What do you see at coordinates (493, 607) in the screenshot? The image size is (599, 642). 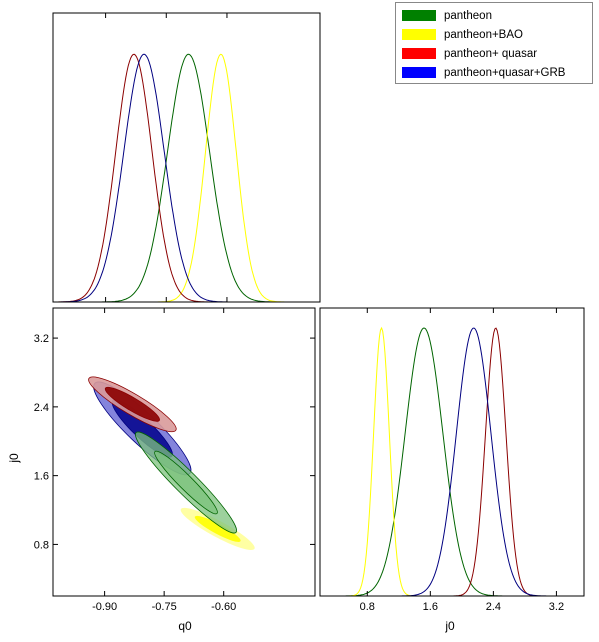 I see `x-tick-label: 2.4` at bounding box center [493, 607].